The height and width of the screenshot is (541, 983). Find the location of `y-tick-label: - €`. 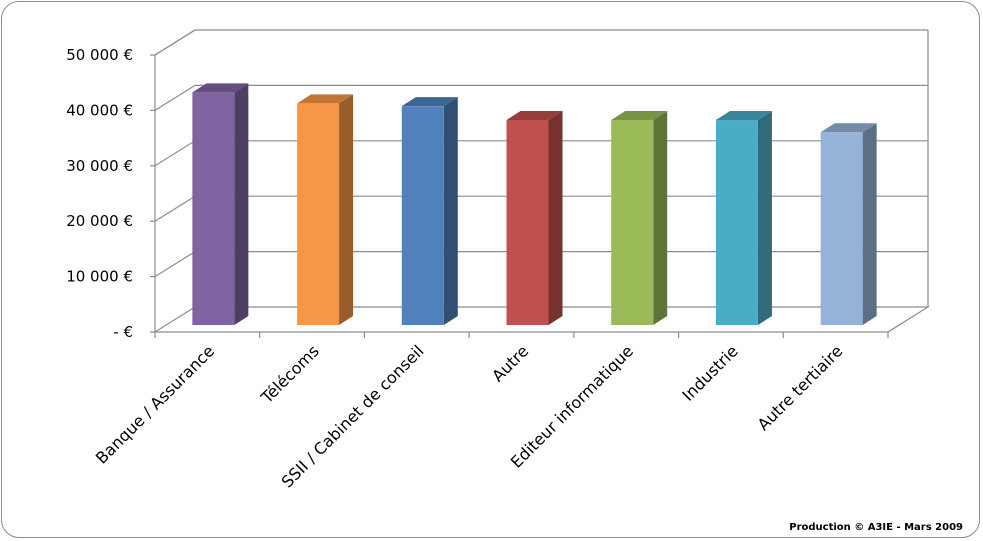

y-tick-label: - € is located at coordinates (123, 332).